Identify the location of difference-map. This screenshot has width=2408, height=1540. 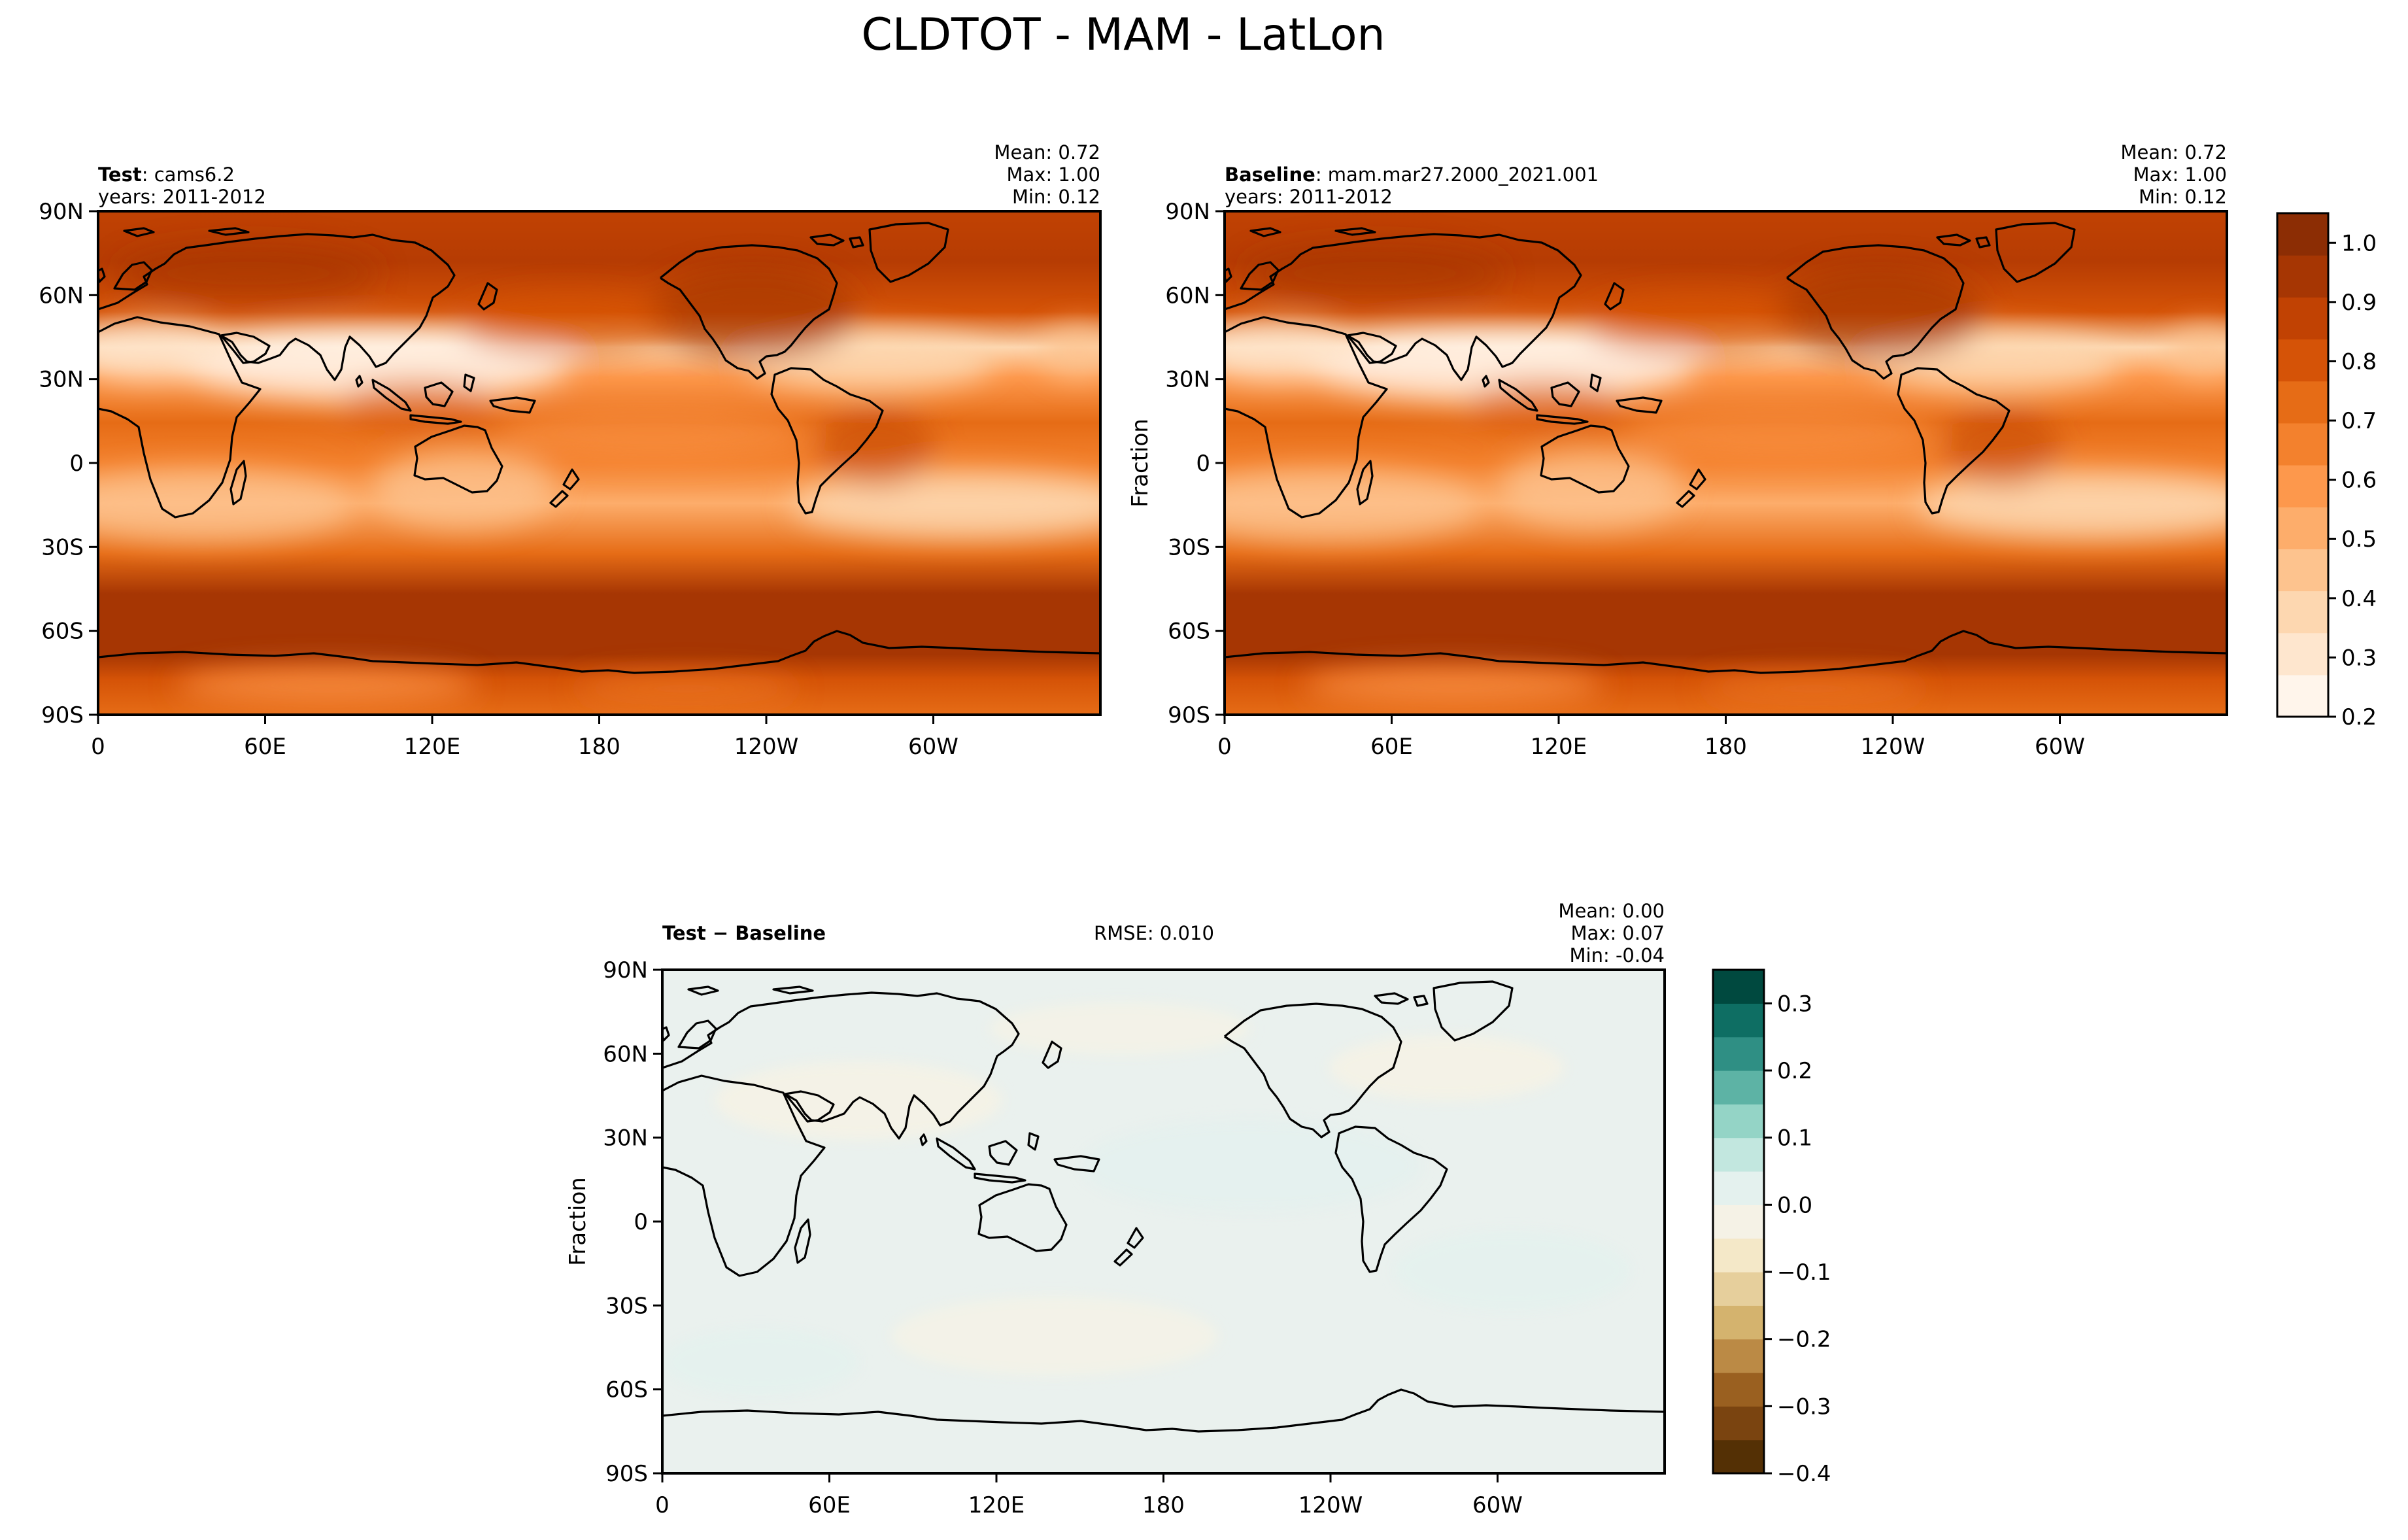
(1163, 1221).